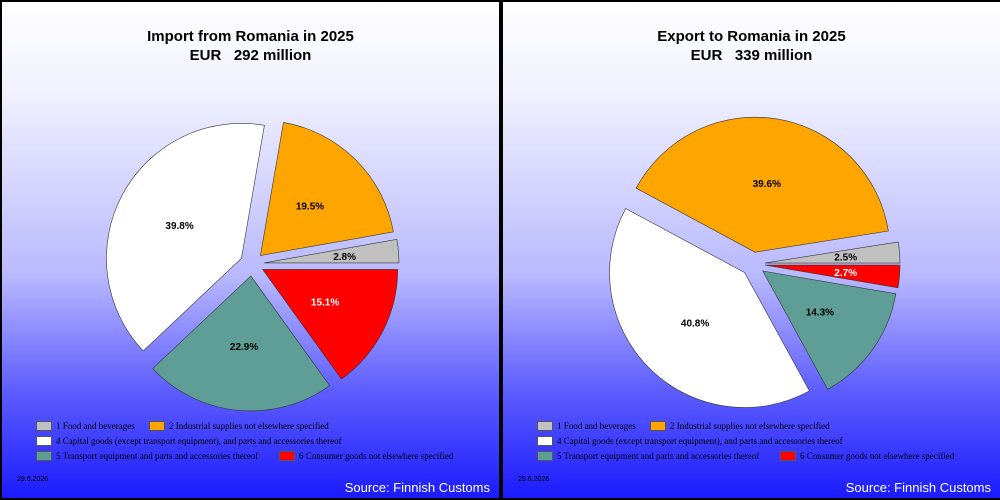 Image resolution: width=1000 pixels, height=500 pixels. What do you see at coordinates (767, 184) in the screenshot?
I see `slice-label-industrial: 39.6%` at bounding box center [767, 184].